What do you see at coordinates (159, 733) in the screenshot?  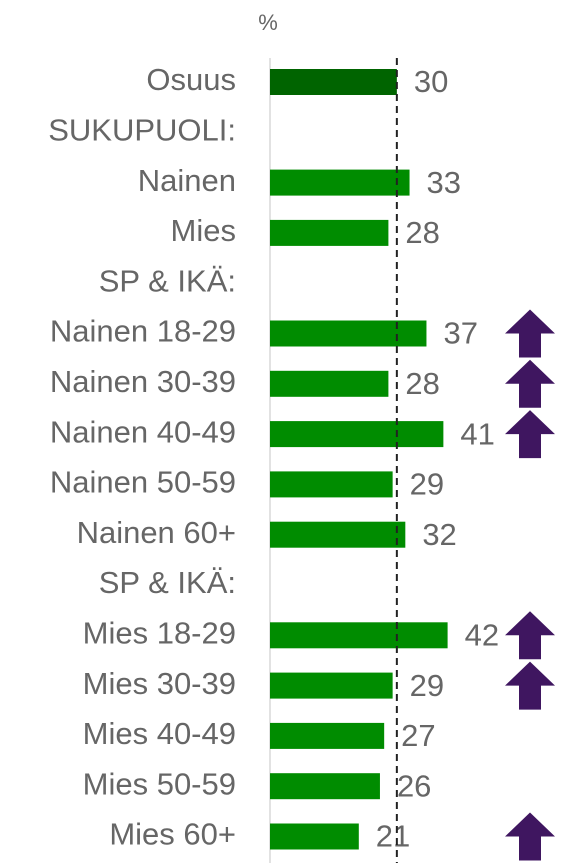 I see `category-label: Mies 40-49` at bounding box center [159, 733].